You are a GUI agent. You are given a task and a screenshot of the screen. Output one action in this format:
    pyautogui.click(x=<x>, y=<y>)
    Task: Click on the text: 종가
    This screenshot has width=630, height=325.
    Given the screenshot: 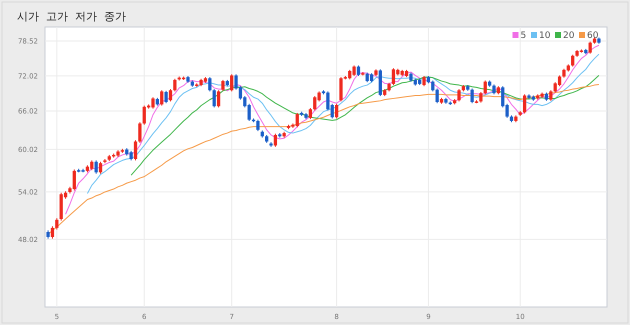 What is the action you would take?
    pyautogui.click(x=115, y=16)
    